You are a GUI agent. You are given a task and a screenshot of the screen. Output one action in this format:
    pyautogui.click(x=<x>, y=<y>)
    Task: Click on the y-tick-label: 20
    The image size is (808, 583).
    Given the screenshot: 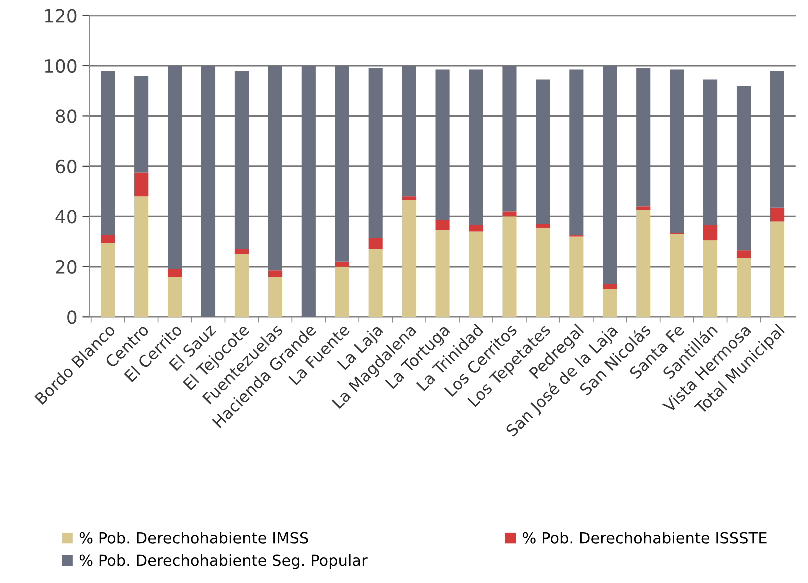 What is the action you would take?
    pyautogui.click(x=66, y=267)
    